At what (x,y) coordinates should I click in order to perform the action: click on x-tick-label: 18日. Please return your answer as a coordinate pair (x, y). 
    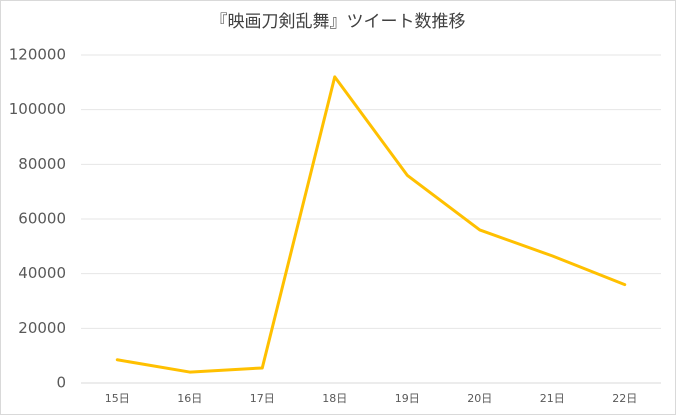
    Looking at the image, I should click on (334, 398).